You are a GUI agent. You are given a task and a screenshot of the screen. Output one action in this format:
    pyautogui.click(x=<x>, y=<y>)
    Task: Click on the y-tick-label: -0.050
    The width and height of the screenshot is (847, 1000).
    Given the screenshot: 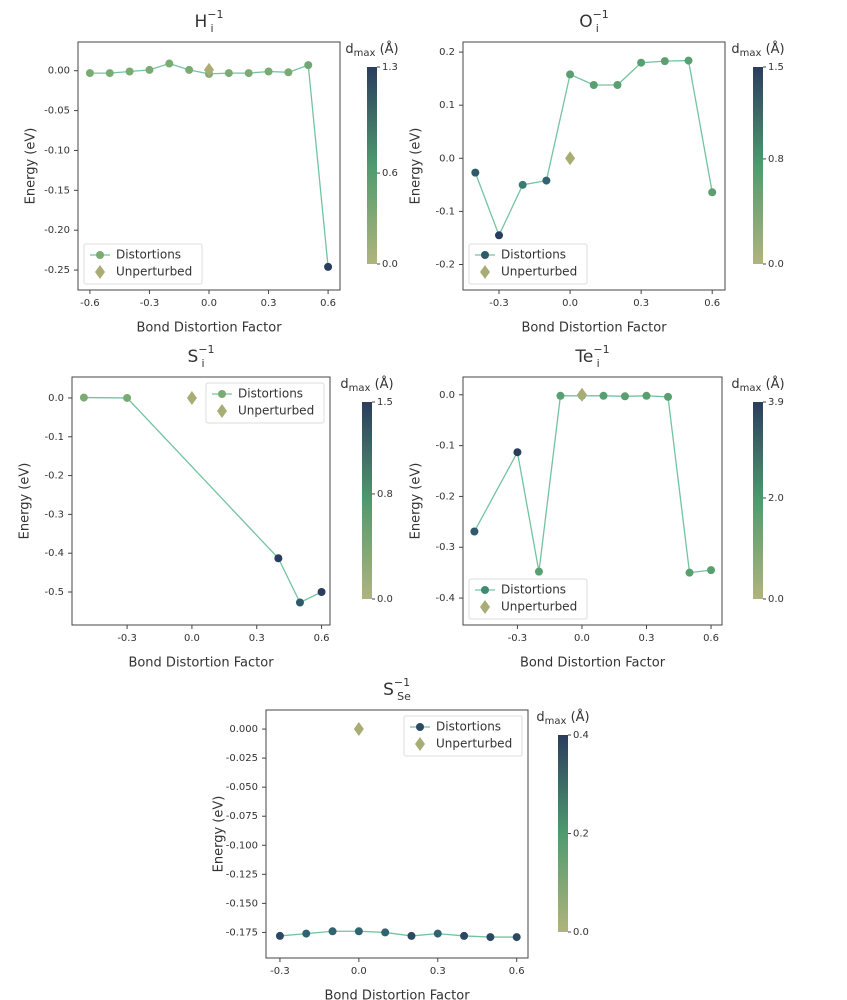 What is the action you would take?
    pyautogui.click(x=242, y=787)
    